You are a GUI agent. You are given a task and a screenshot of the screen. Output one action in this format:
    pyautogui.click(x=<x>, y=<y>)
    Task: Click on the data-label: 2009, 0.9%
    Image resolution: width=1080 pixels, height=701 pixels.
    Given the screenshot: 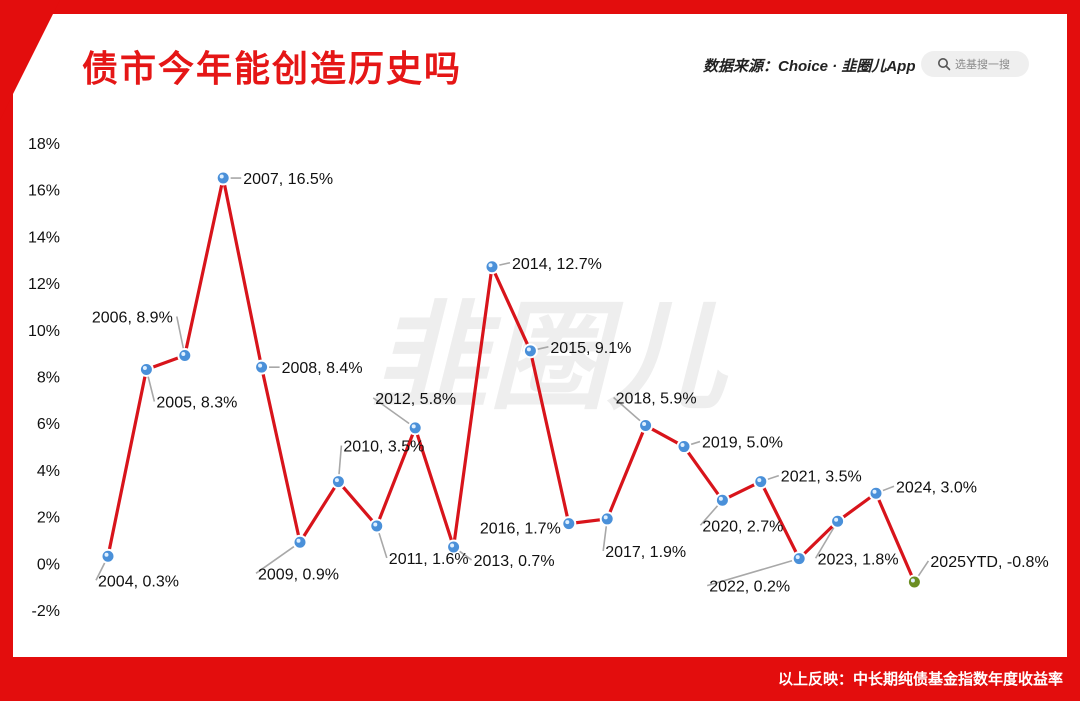 What is the action you would take?
    pyautogui.click(x=298, y=574)
    